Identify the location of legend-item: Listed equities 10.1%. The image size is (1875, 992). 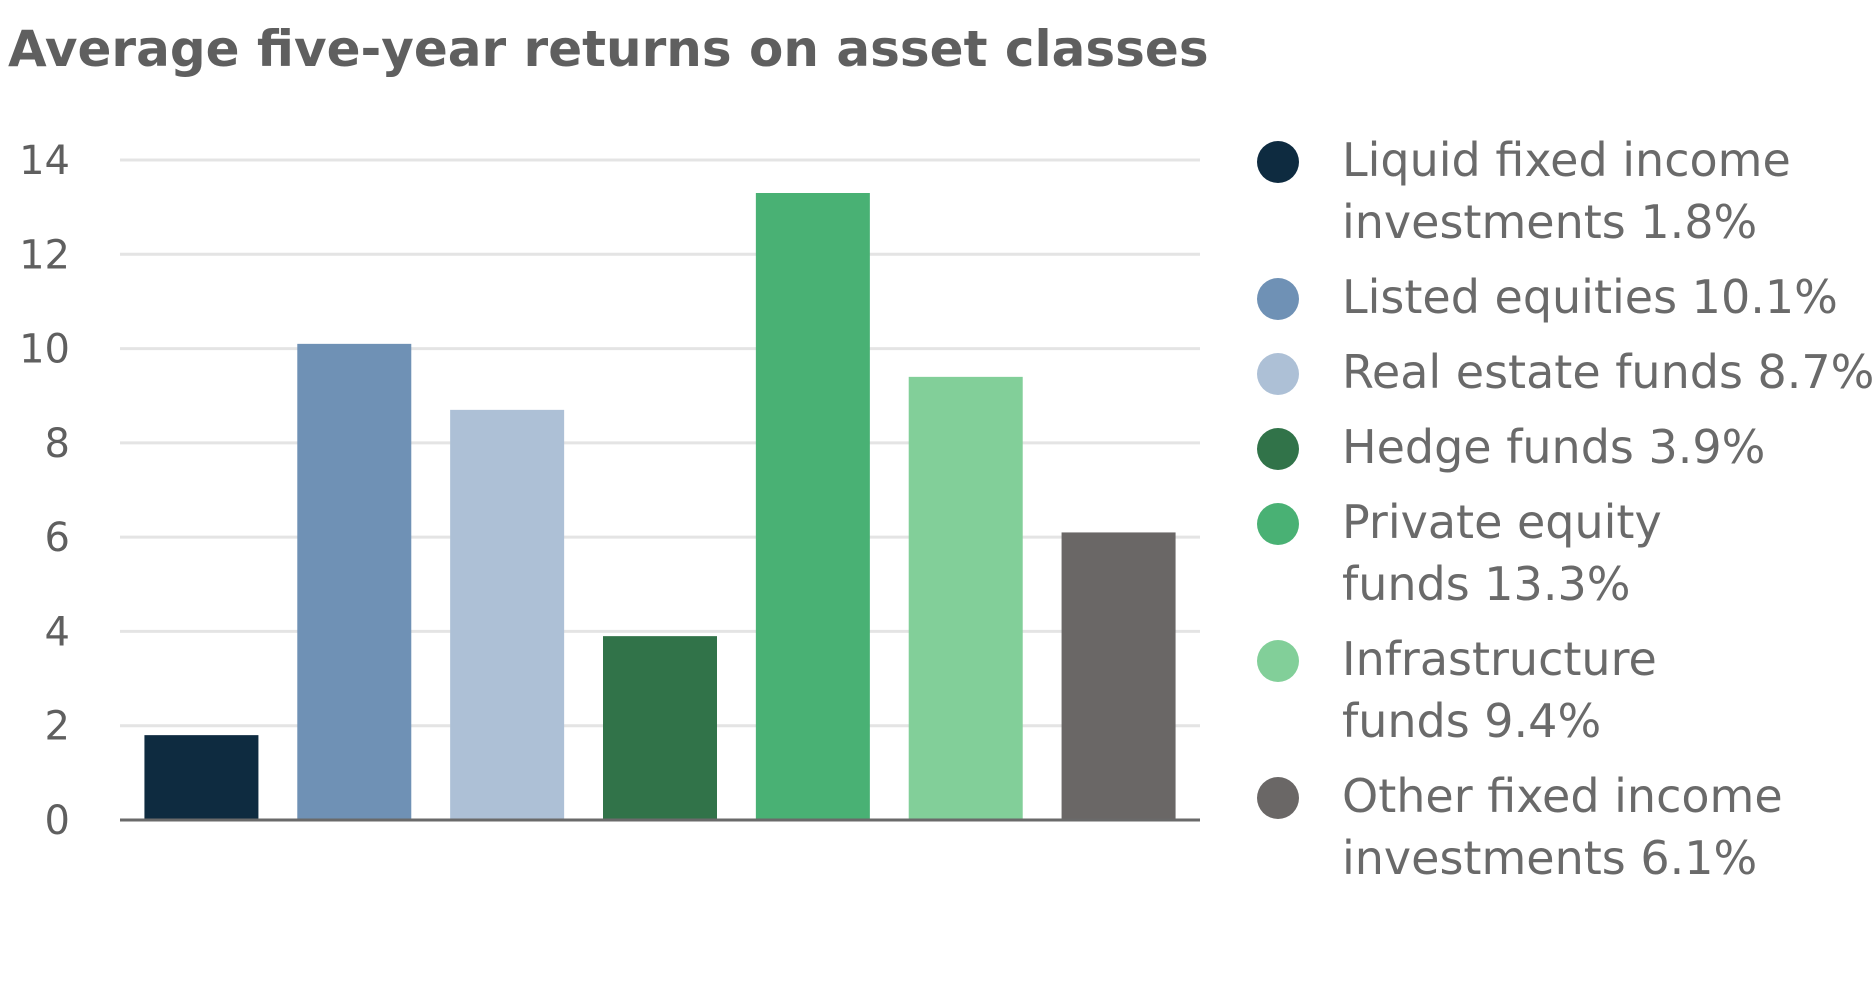
(1547, 297).